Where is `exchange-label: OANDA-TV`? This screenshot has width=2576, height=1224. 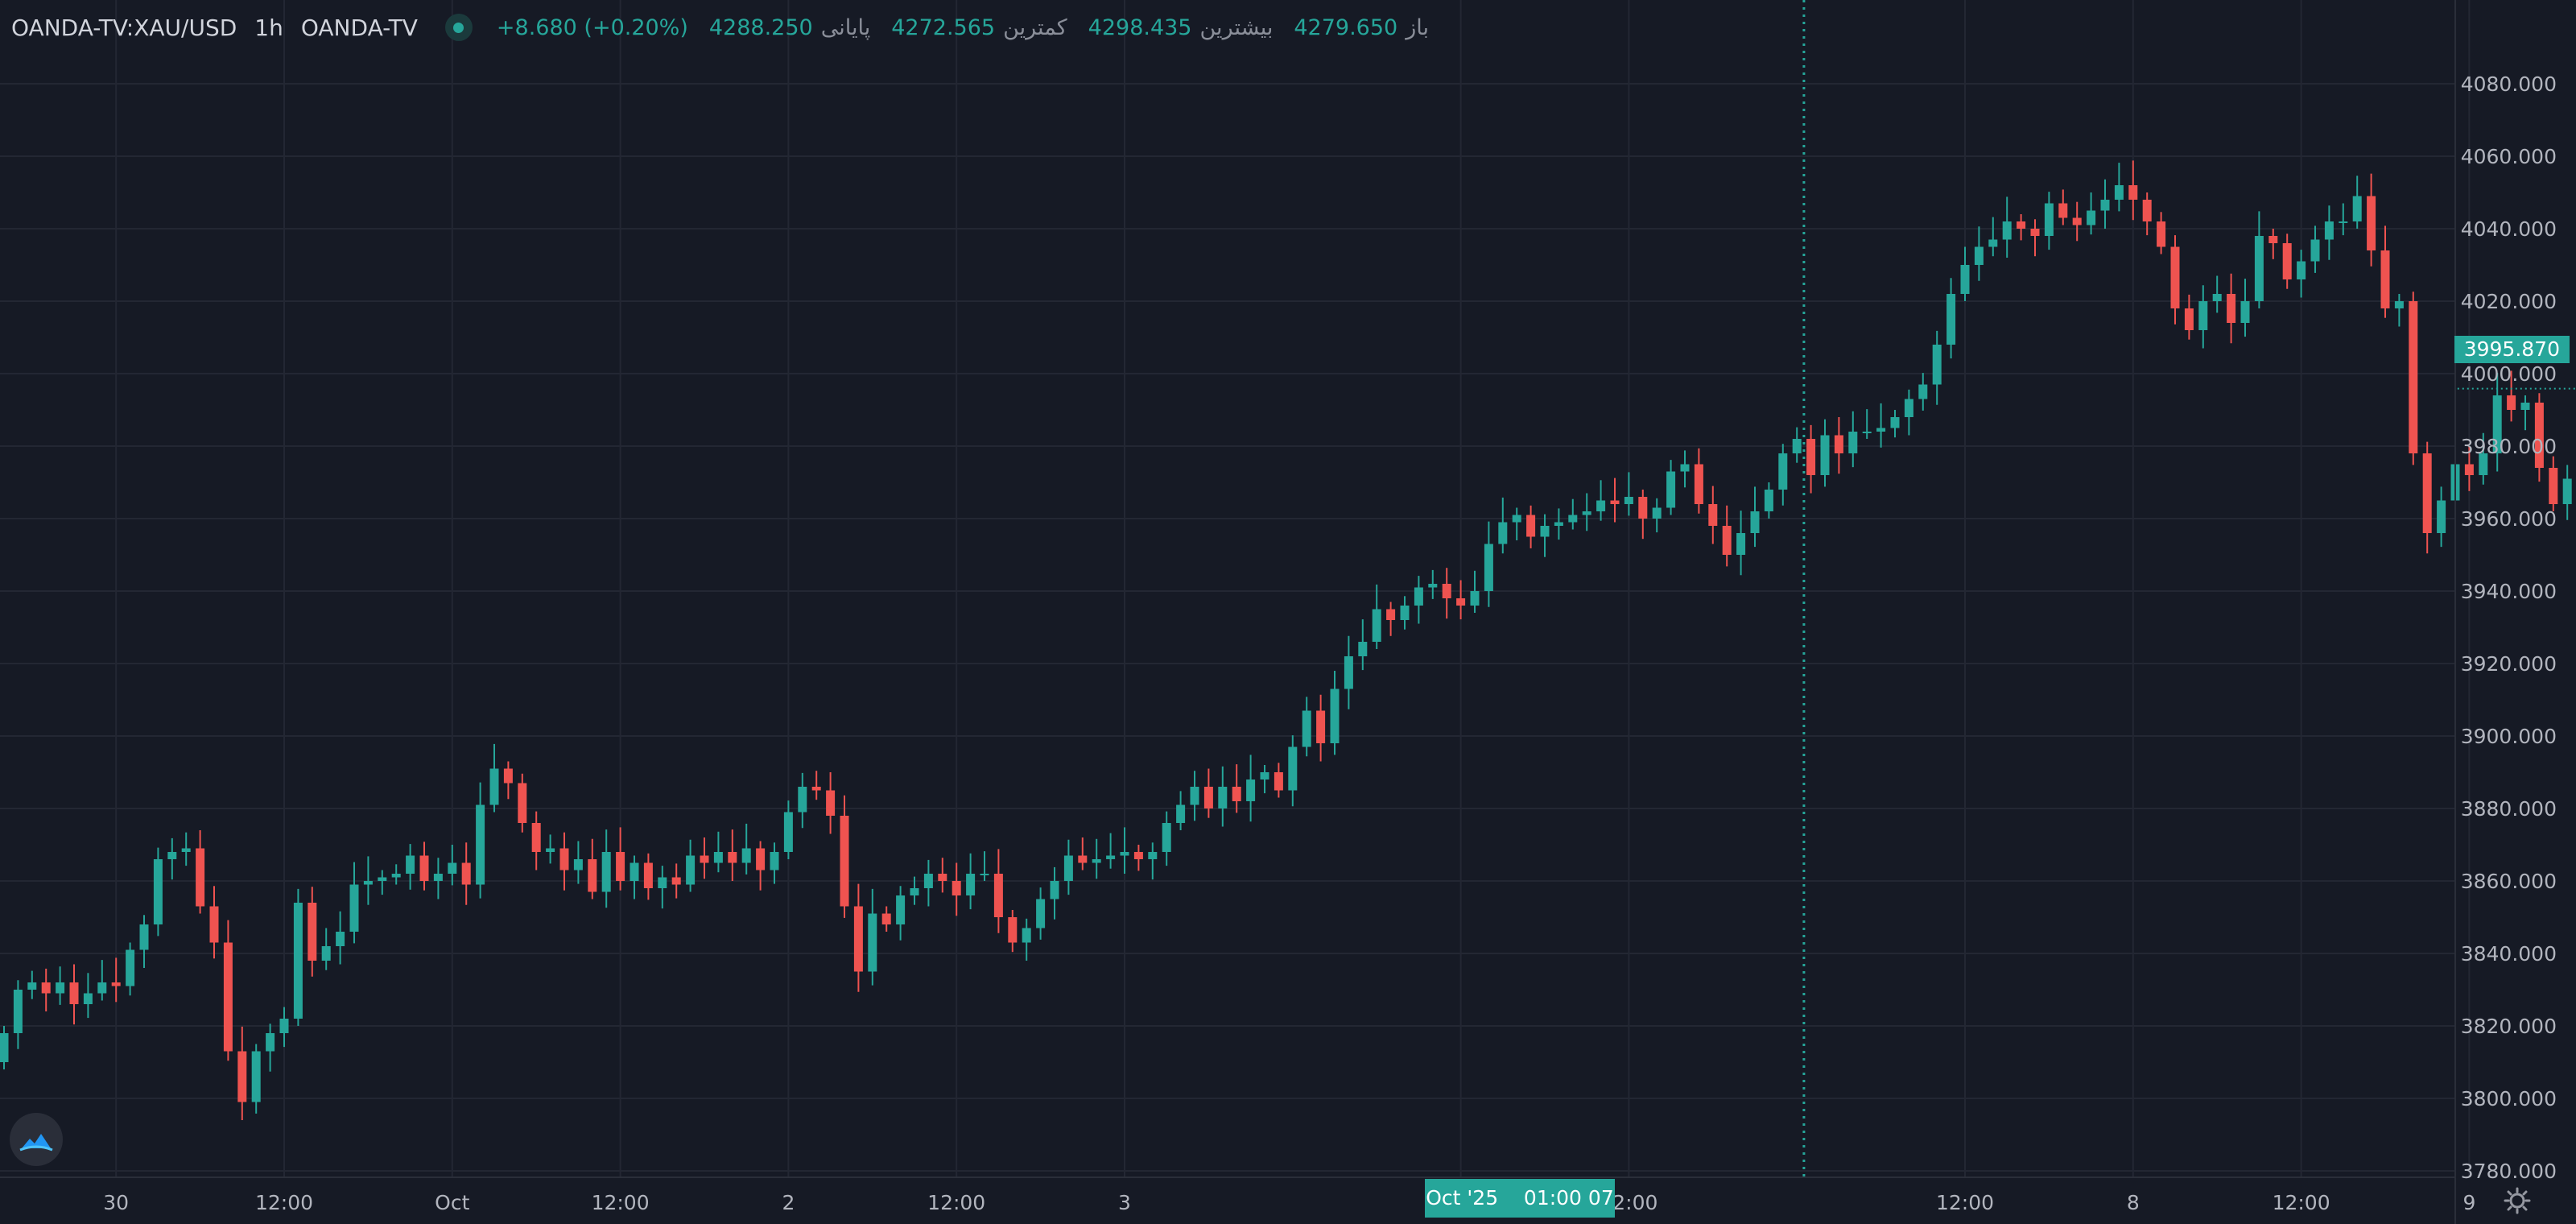
exchange-label: OANDA-TV is located at coordinates (359, 27).